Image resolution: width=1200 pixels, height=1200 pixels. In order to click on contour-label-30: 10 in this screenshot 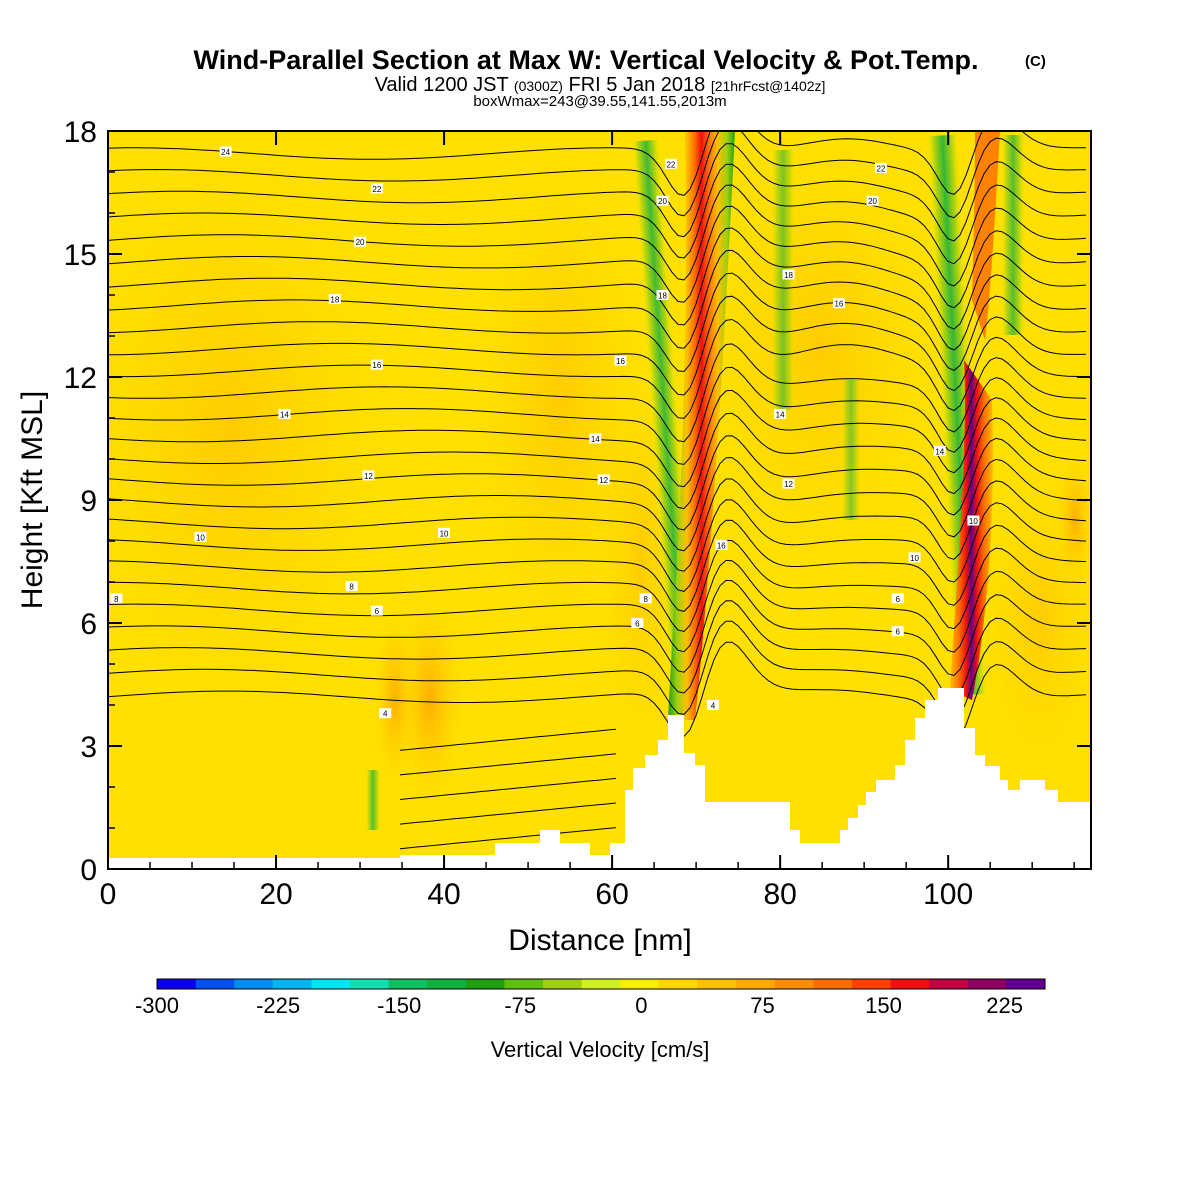, I will do `click(914, 558)`.